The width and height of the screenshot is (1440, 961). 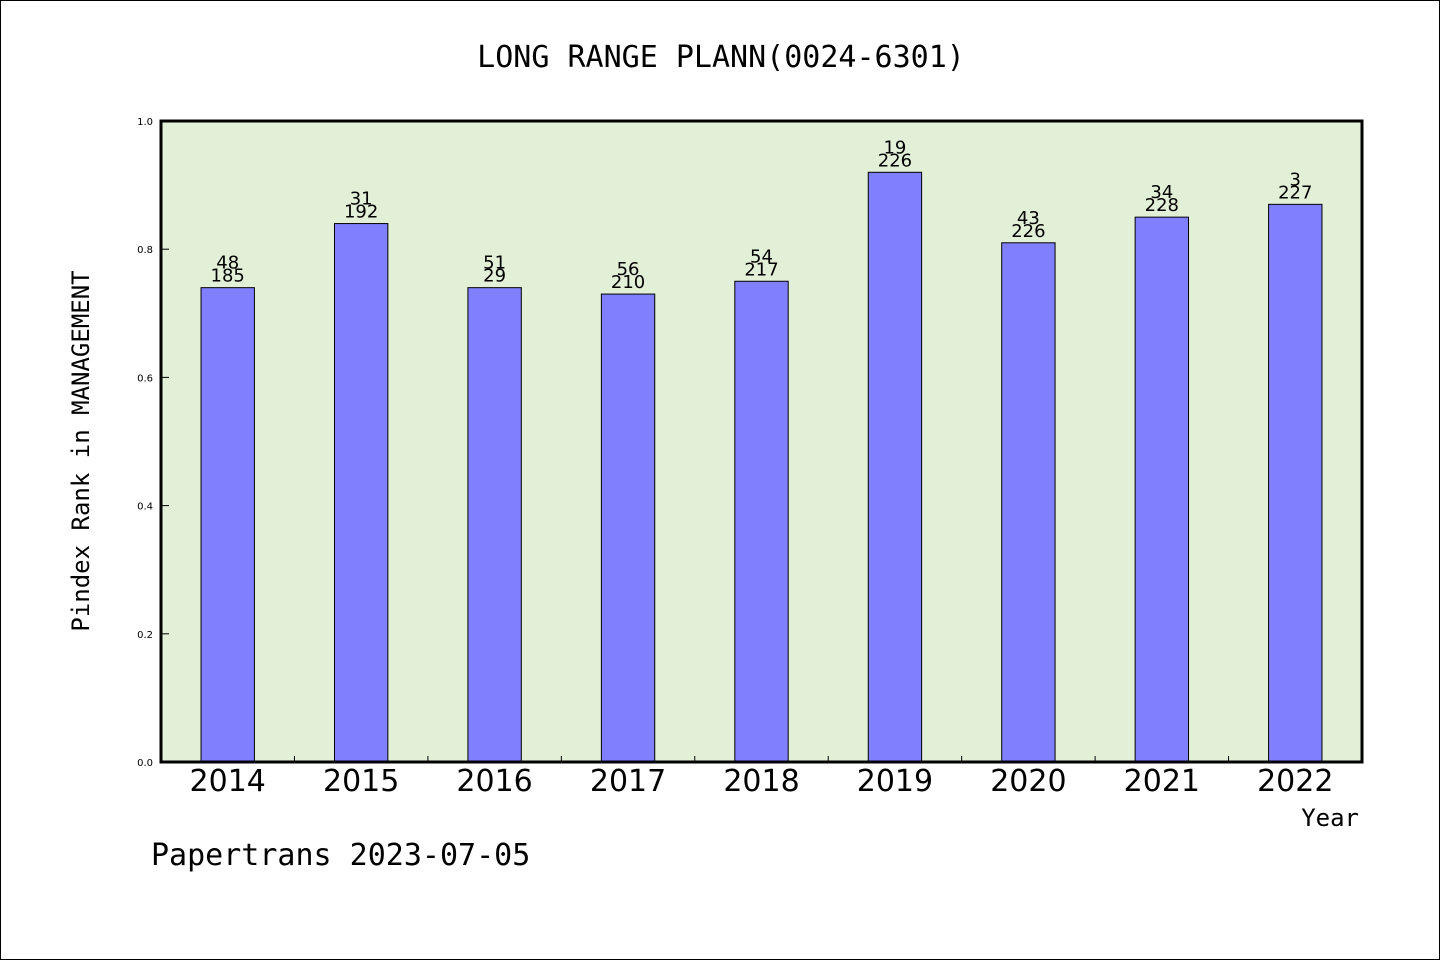 I want to click on bar-label-top: 43, so click(x=1028, y=218).